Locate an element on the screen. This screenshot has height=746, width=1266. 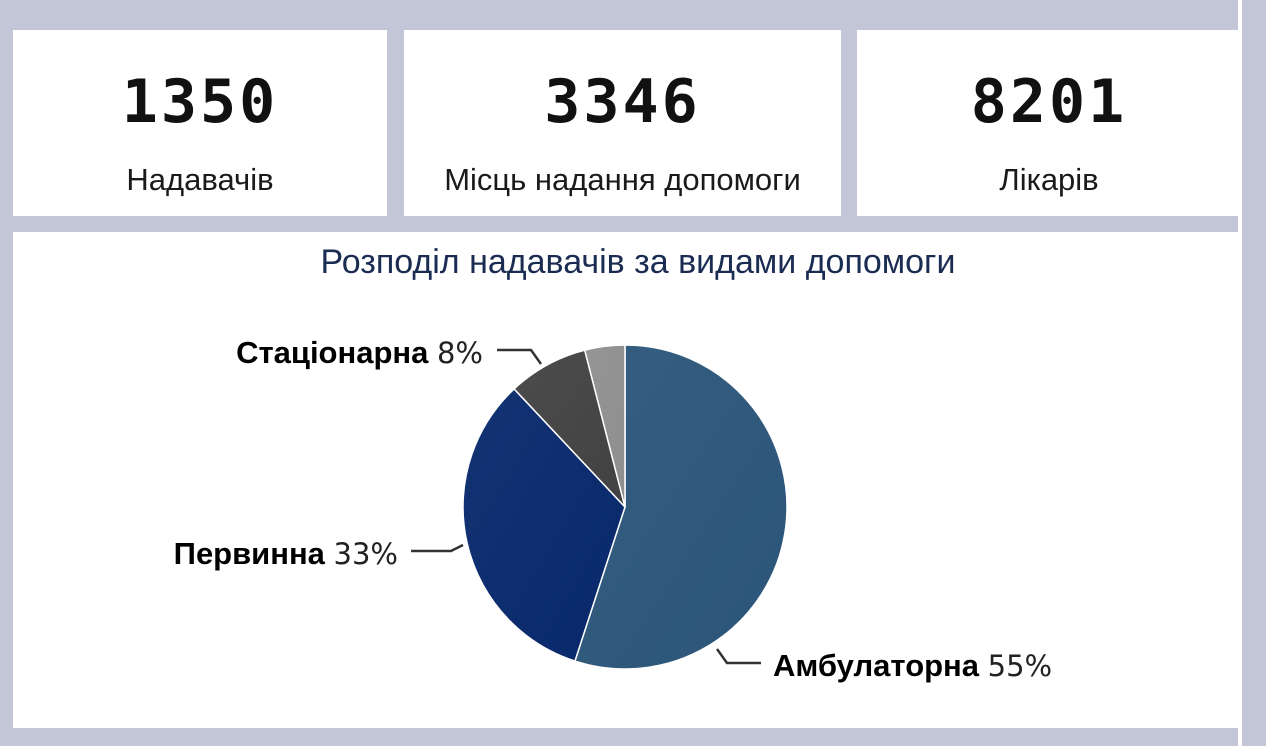
stat-value: 1350 is located at coordinates (200, 102).